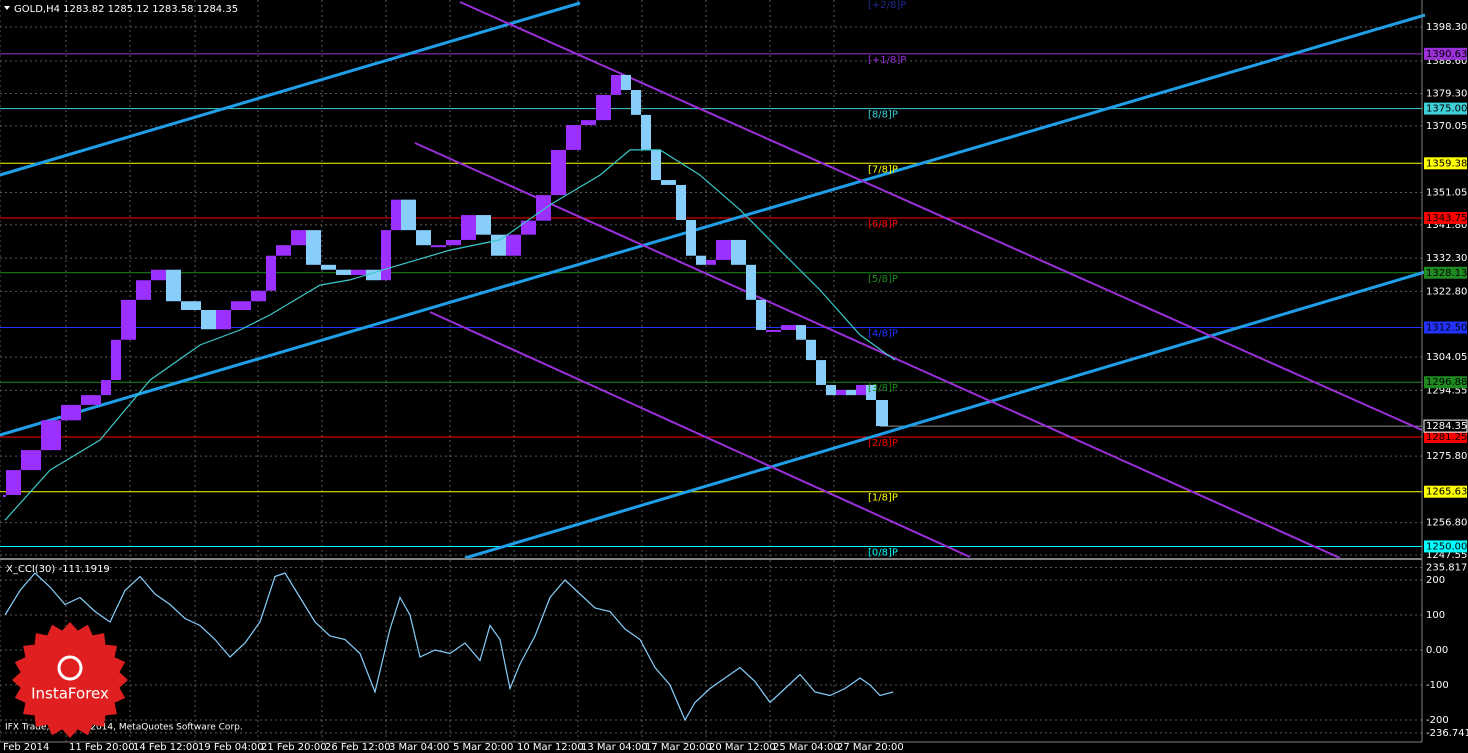 Image resolution: width=1468 pixels, height=753 pixels. I want to click on level-label: [3/8]P, so click(883, 388).